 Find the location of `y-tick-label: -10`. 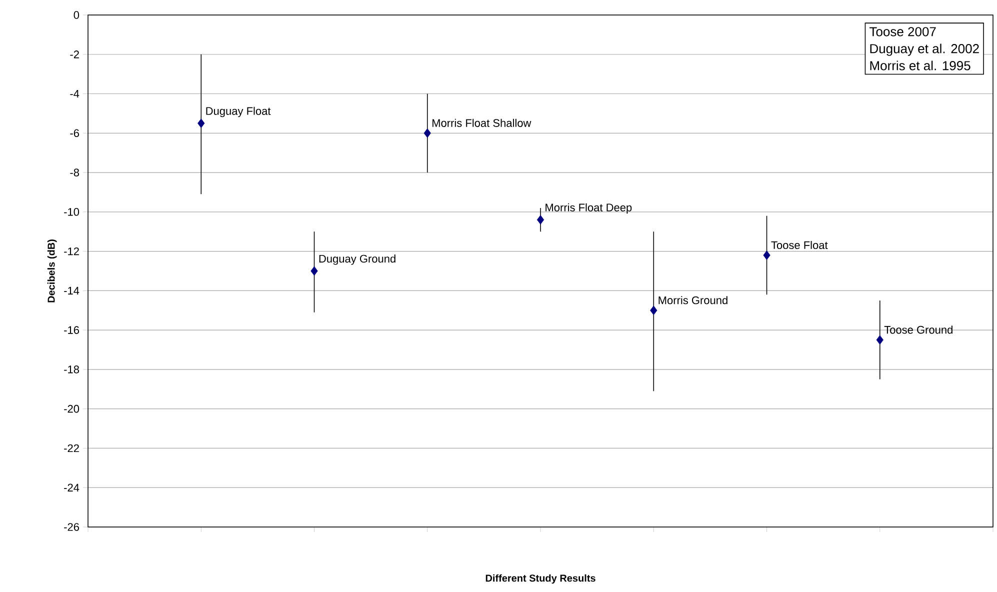

y-tick-label: -10 is located at coordinates (72, 212).